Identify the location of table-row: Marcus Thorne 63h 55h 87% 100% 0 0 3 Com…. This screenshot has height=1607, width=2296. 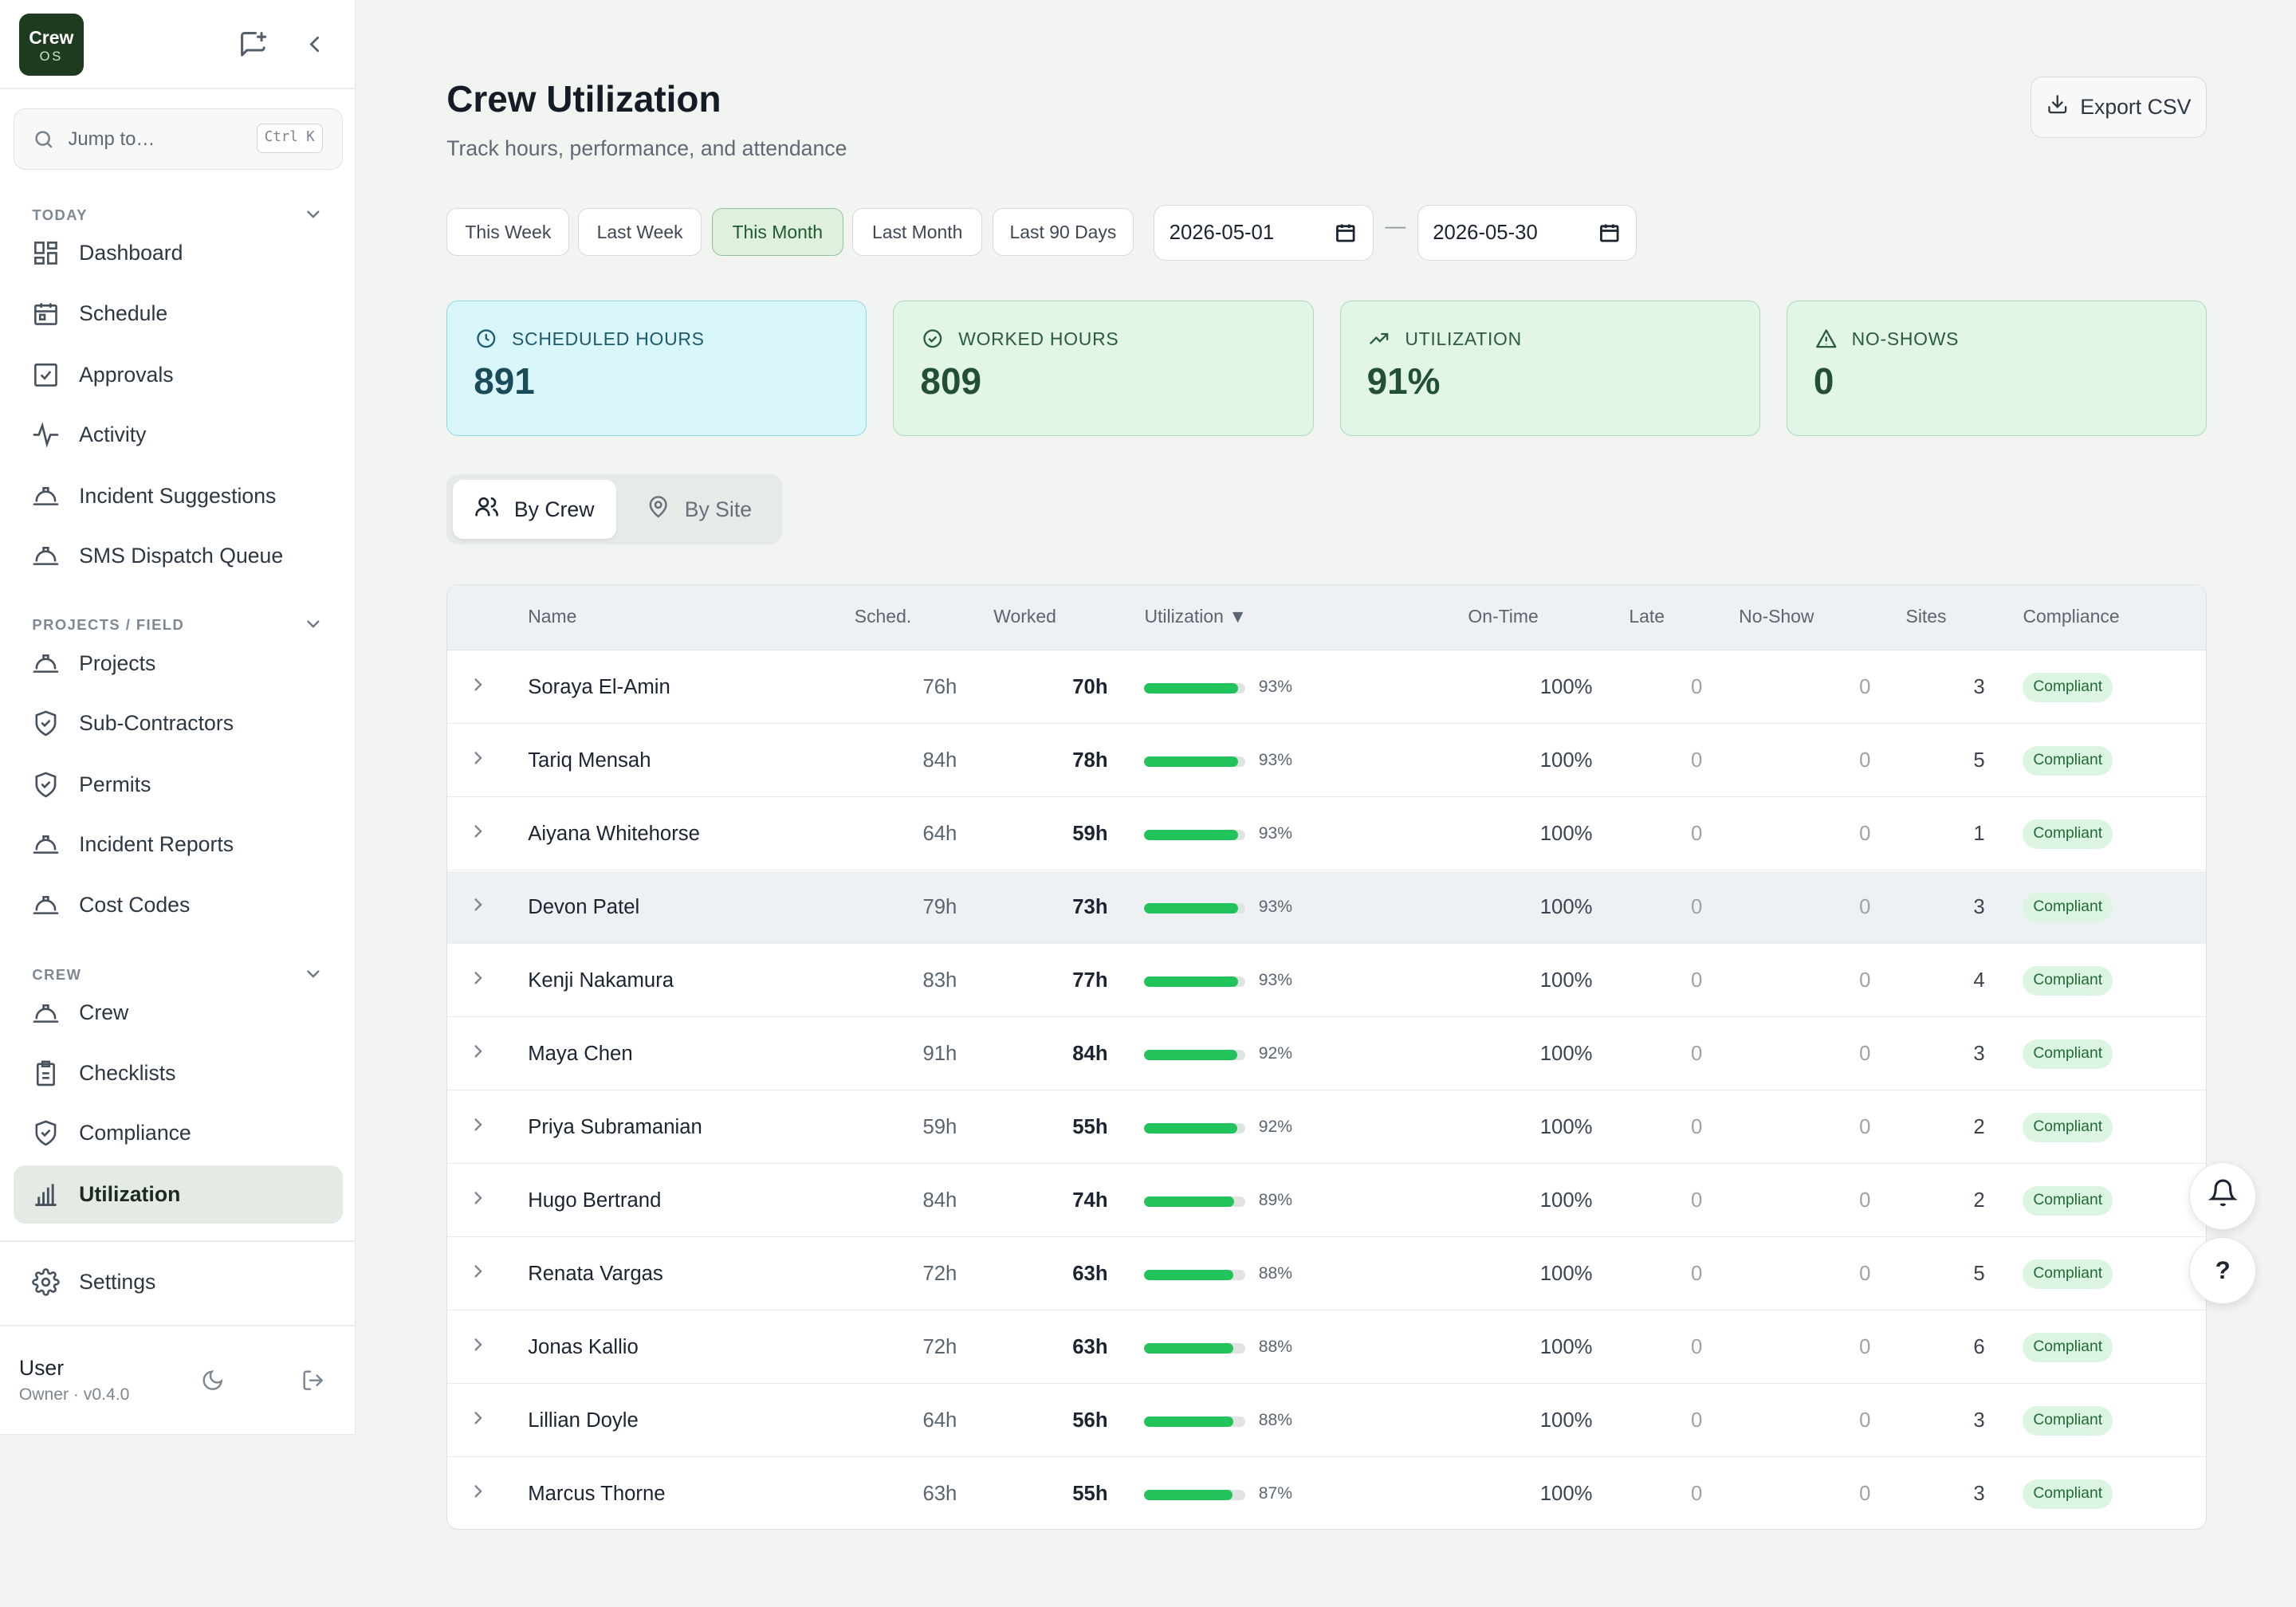
(1326, 1494).